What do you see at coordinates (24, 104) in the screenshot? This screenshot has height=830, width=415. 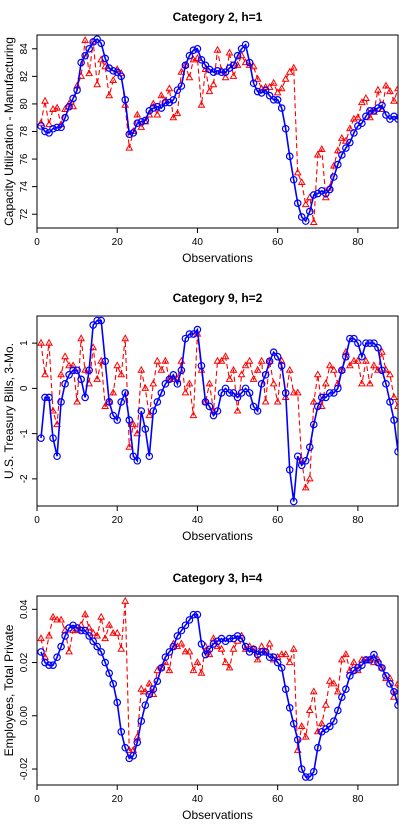 I see `y-tick-label: 80` at bounding box center [24, 104].